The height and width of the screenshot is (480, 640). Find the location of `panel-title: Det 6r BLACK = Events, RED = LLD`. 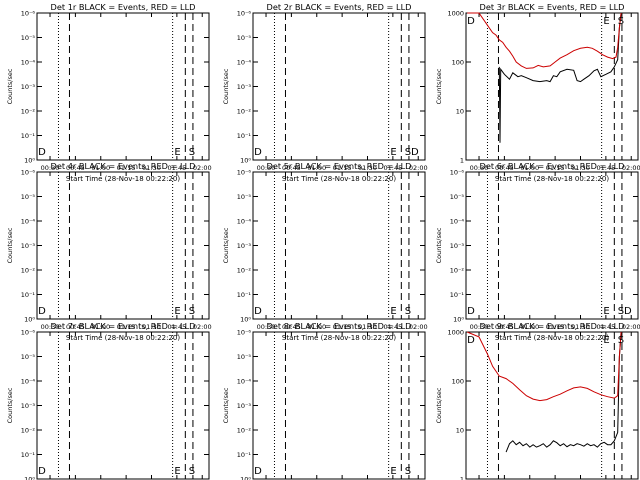

panel-title: Det 6r BLACK = Events, RED = LLD is located at coordinates (552, 166).